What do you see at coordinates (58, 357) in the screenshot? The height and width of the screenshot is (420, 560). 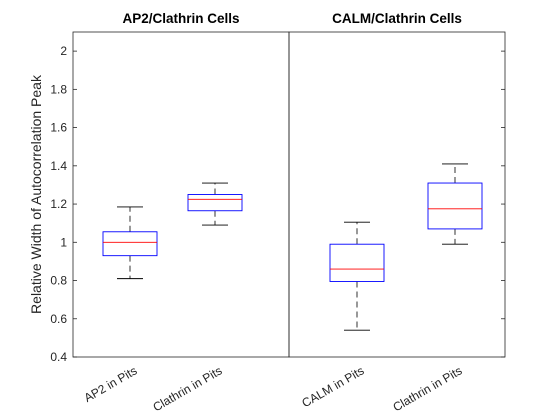 I see `y-tick-label: 0.4` at bounding box center [58, 357].